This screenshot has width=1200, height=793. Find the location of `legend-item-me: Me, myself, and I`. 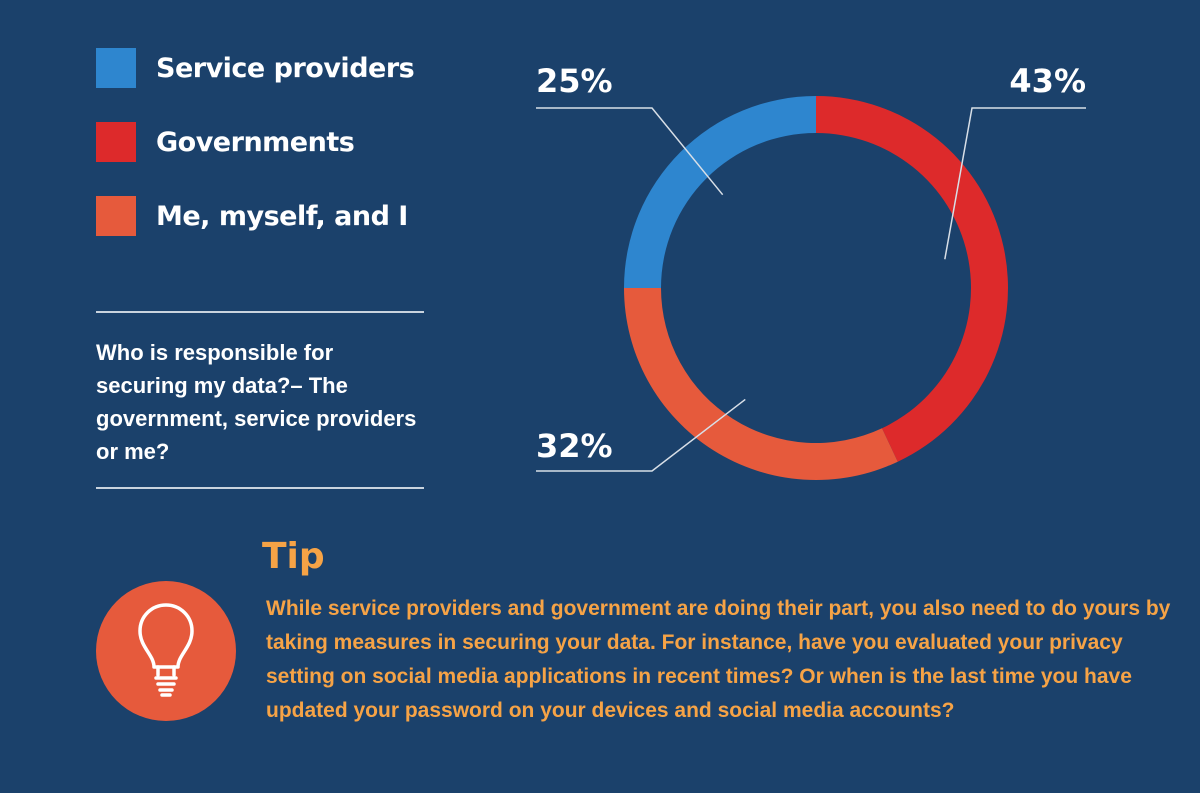

legend-item-me: Me, myself, and I is located at coordinates (255, 216).